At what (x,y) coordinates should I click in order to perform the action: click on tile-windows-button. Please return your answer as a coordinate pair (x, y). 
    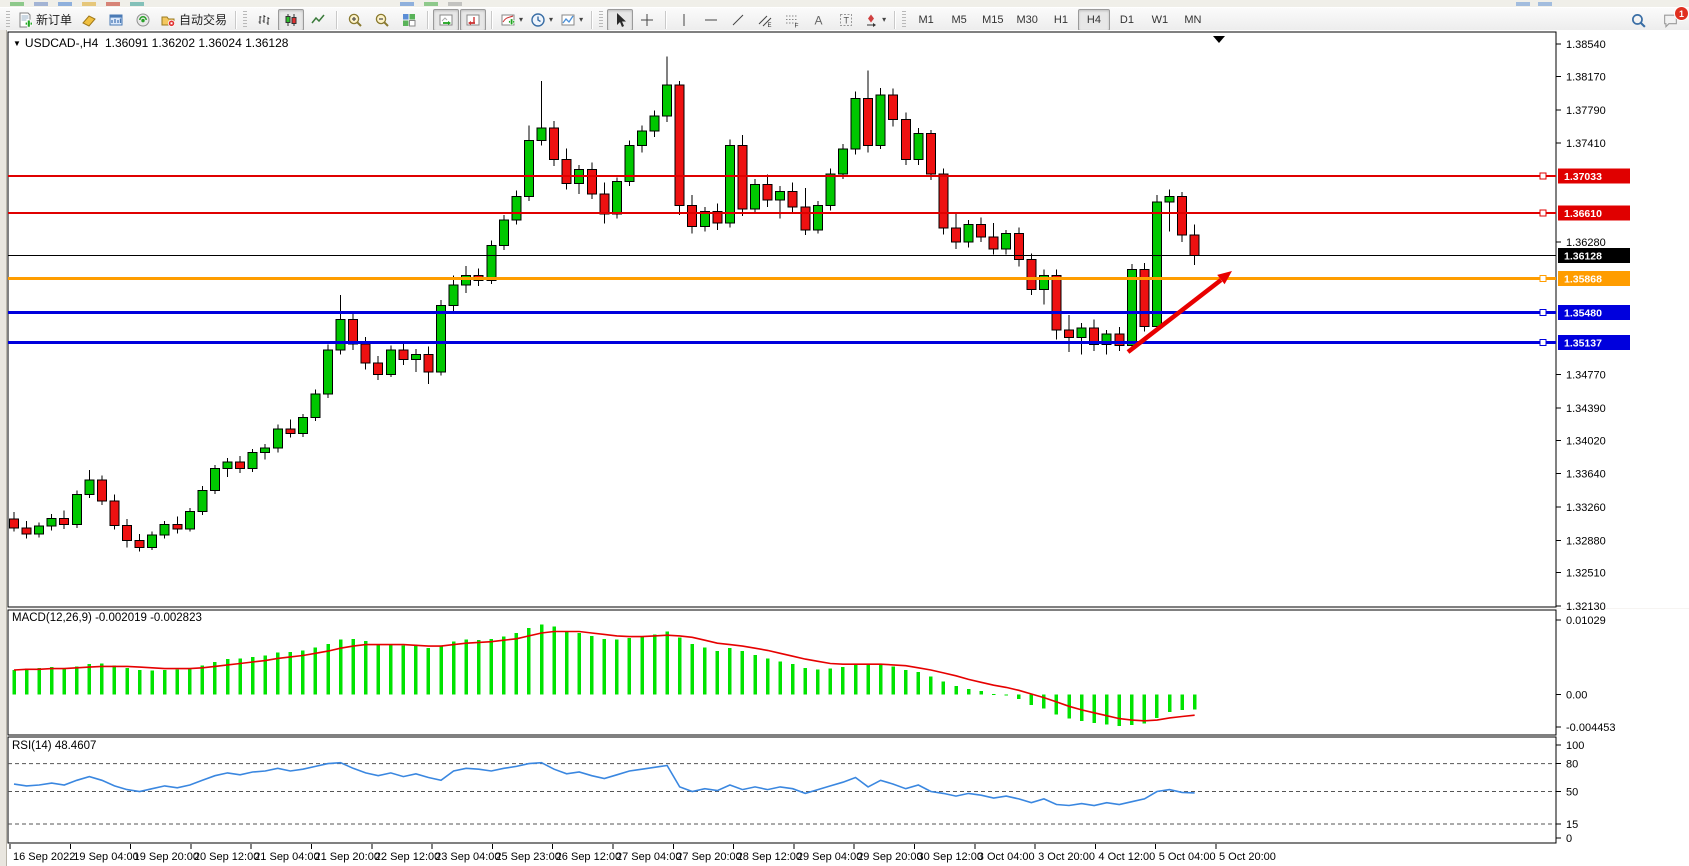
    Looking at the image, I should click on (409, 20).